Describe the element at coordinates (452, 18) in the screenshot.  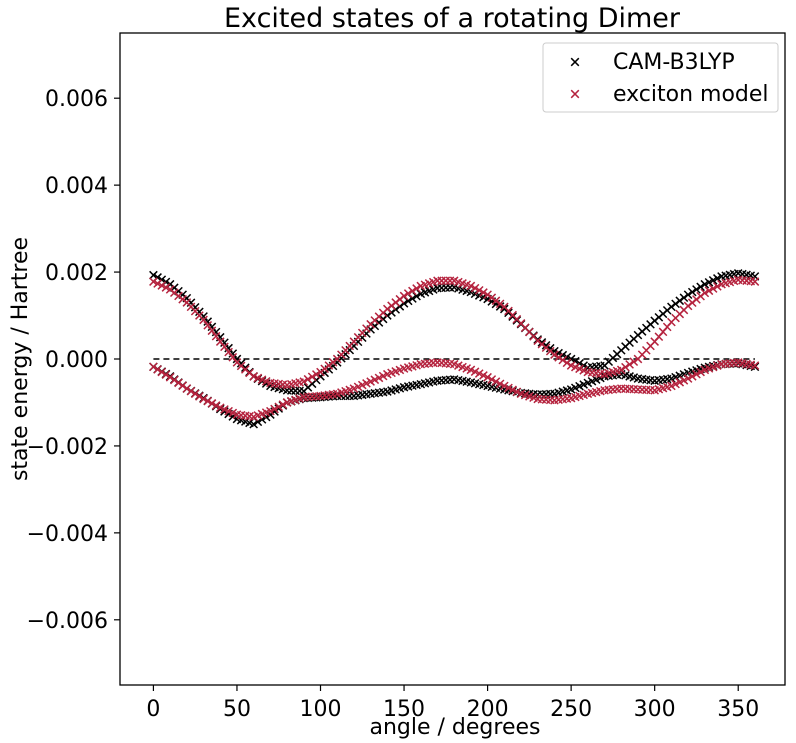
I see `chart-title: Excited states of a rotating Dimer` at that location.